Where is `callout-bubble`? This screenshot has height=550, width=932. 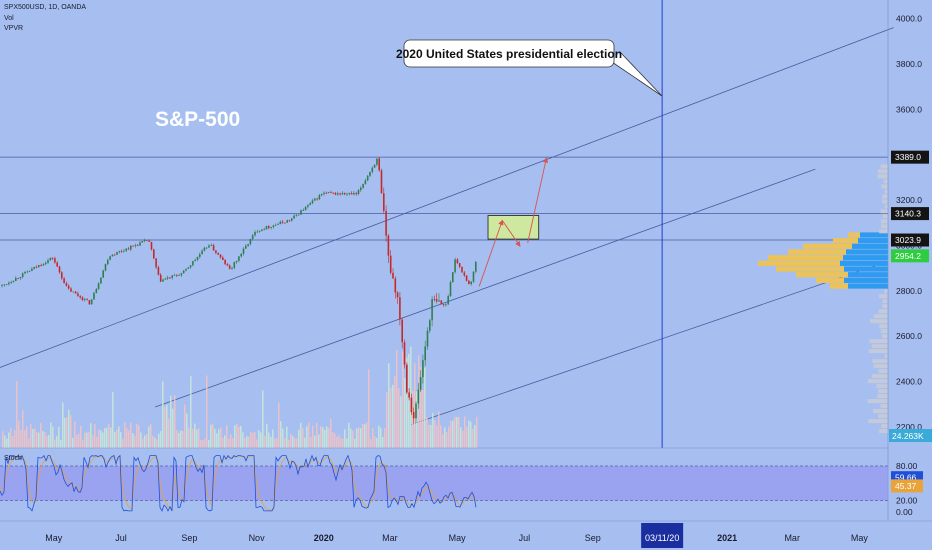
callout-bubble is located at coordinates (509, 53).